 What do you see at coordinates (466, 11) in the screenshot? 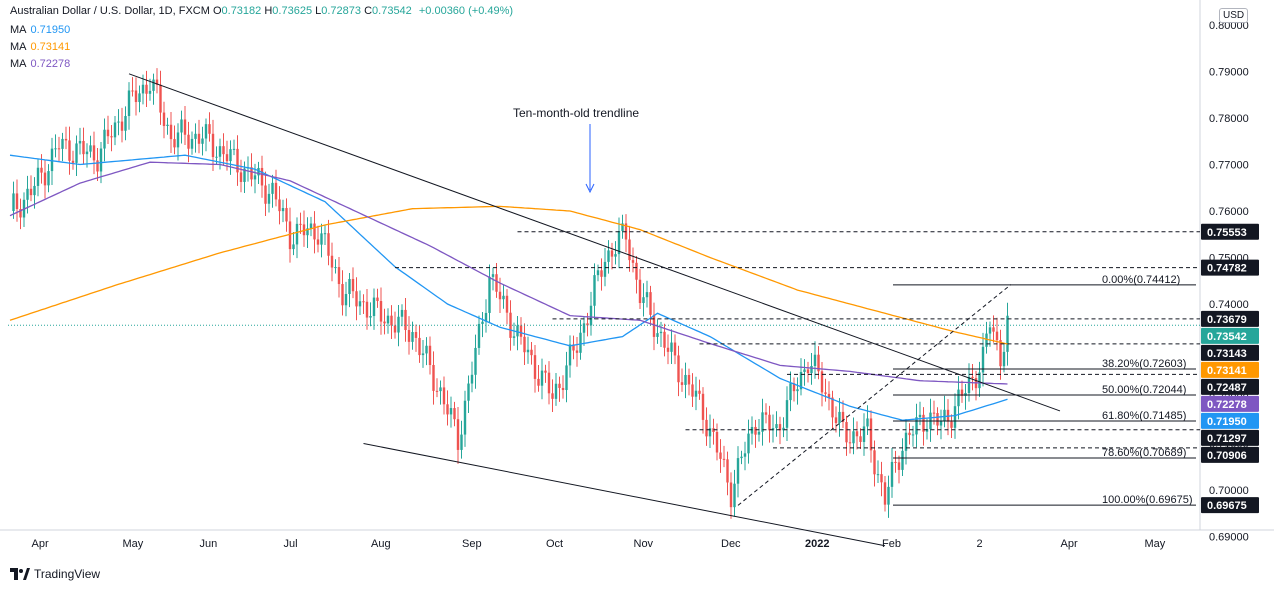
I see `price-change: +0.00360 (+0.49%)` at bounding box center [466, 11].